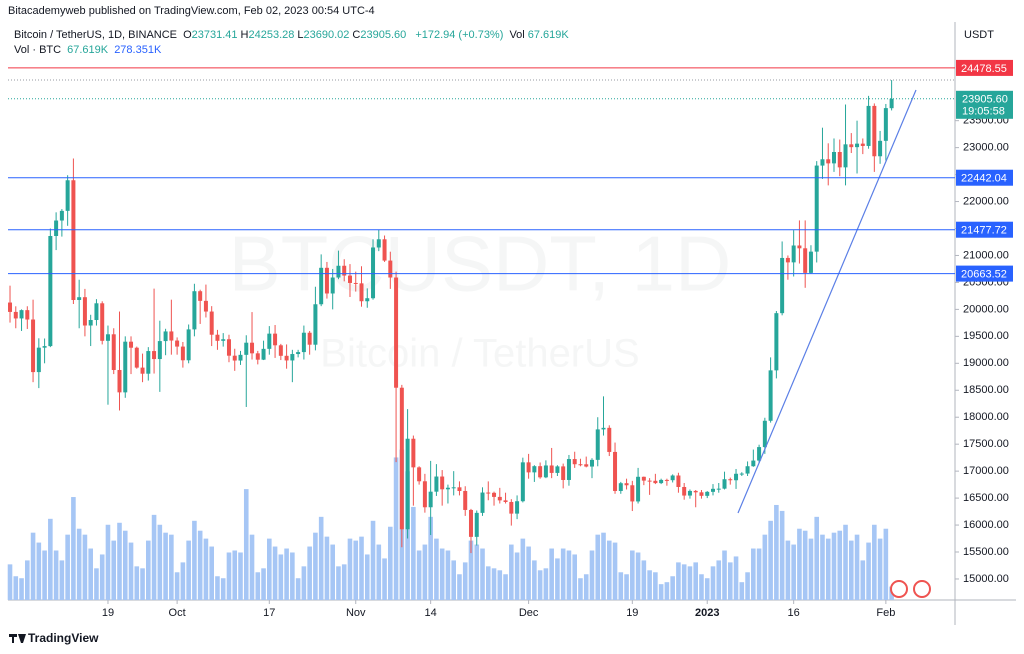  What do you see at coordinates (356, 35) in the screenshot?
I see `ohlc-key: C` at bounding box center [356, 35].